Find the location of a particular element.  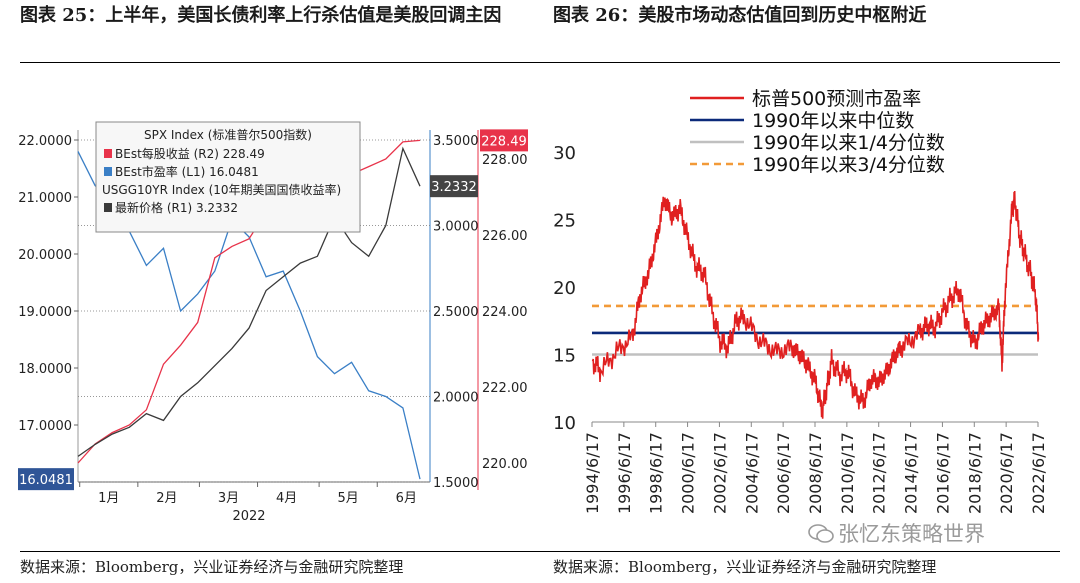

eps-end-label: 228.49 is located at coordinates (504, 141).